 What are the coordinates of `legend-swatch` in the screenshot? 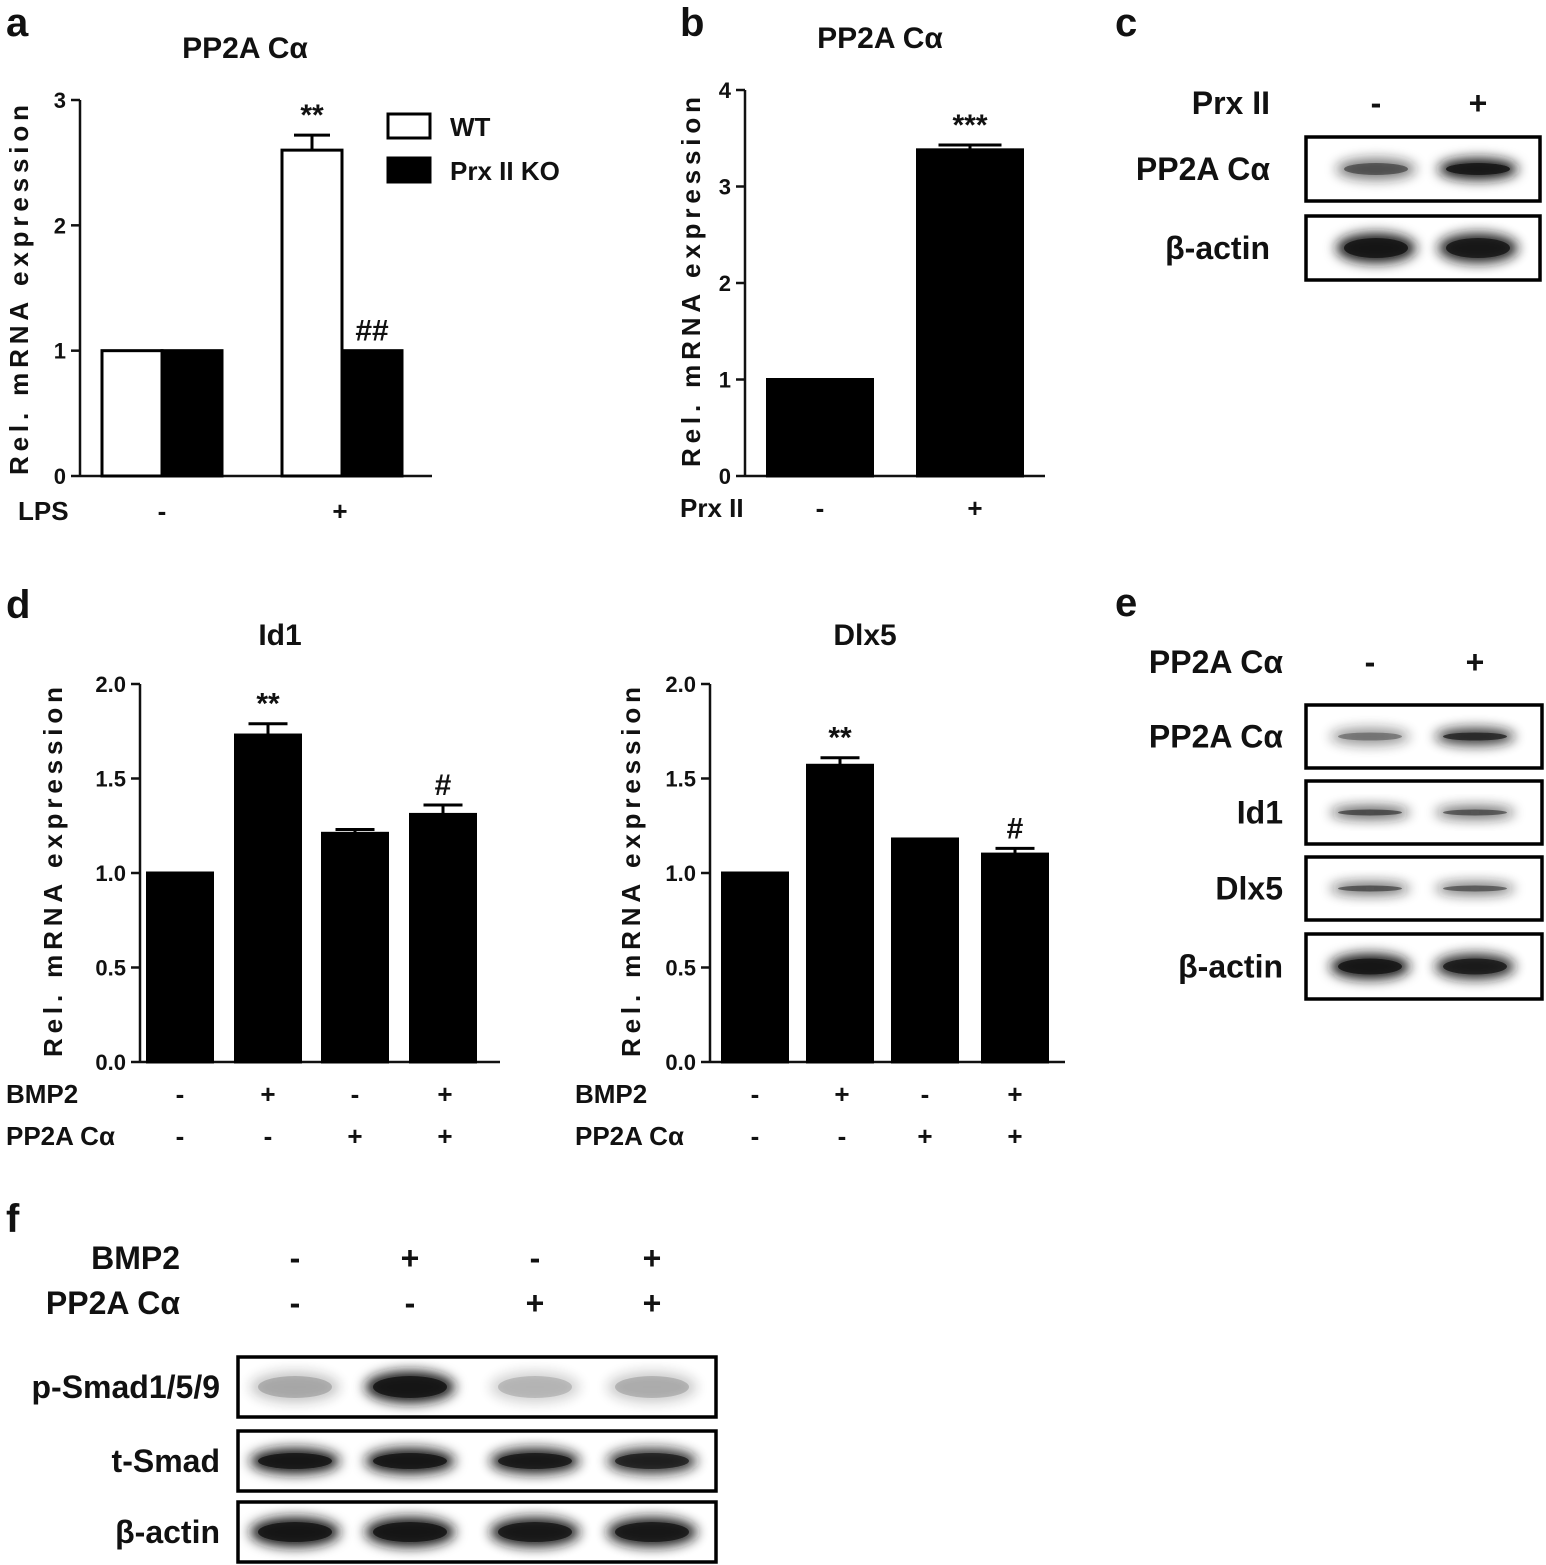 It's located at (409, 170).